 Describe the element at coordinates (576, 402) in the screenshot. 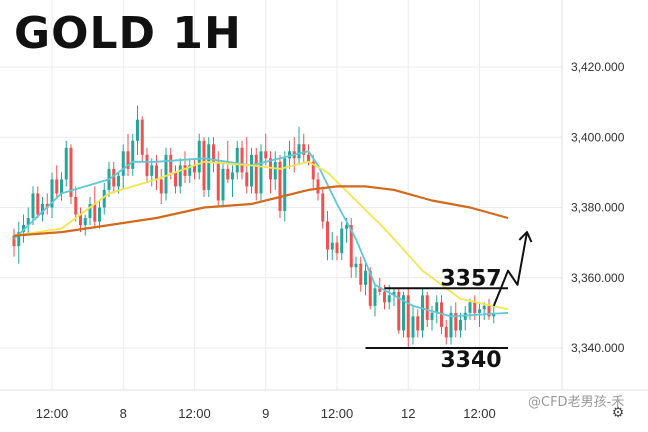

I see `watermark-text: @CFD老男孩-禾` at that location.